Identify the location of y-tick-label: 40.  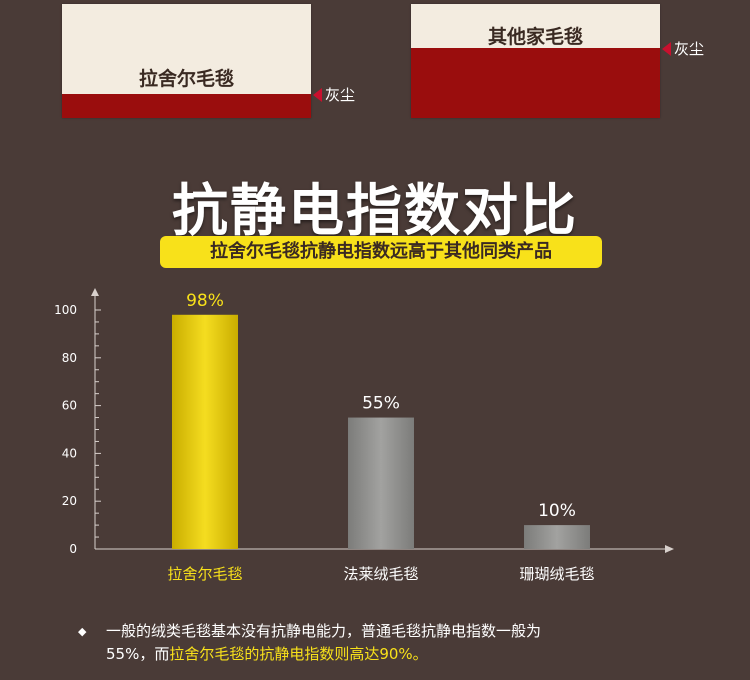
(69, 453).